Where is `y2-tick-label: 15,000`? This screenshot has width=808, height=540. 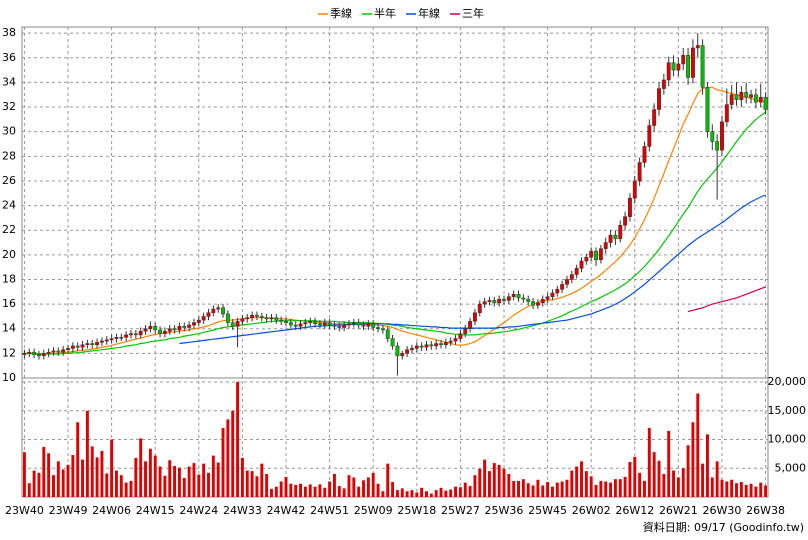
y2-tick-label: 15,000 is located at coordinates (787, 410).